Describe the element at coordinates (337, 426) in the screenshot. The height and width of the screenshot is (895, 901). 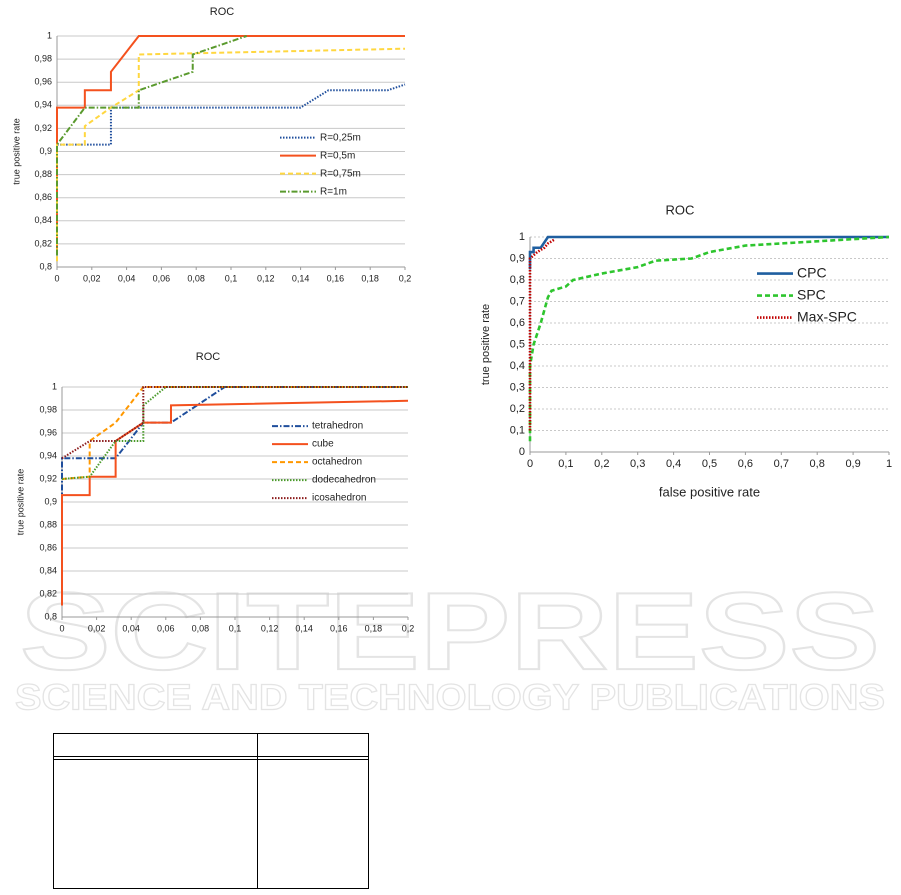
I see `legend-label: tetrahedron` at that location.